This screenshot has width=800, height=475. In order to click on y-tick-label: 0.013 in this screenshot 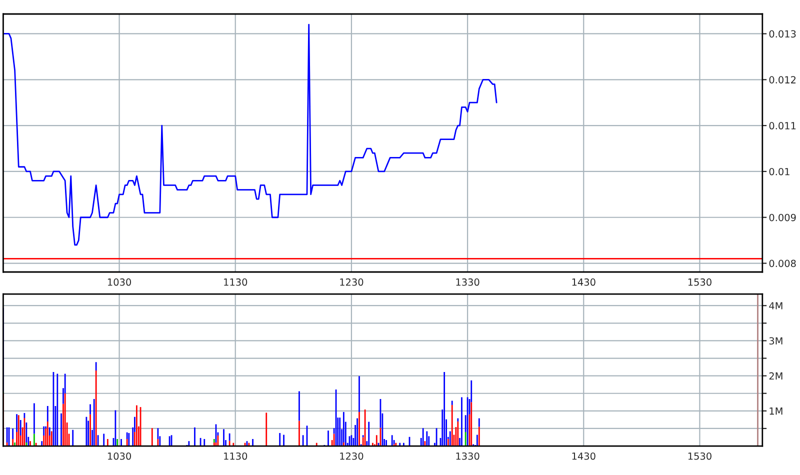, I will do `click(782, 34)`.